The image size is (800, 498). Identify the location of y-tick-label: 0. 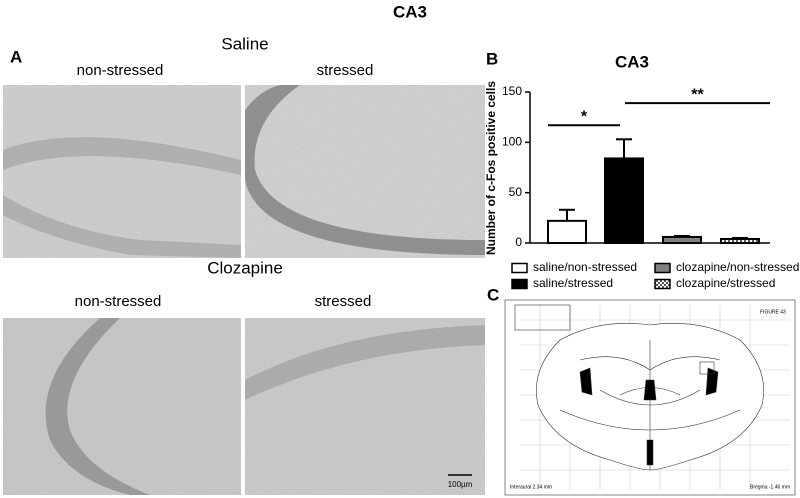
(518, 242).